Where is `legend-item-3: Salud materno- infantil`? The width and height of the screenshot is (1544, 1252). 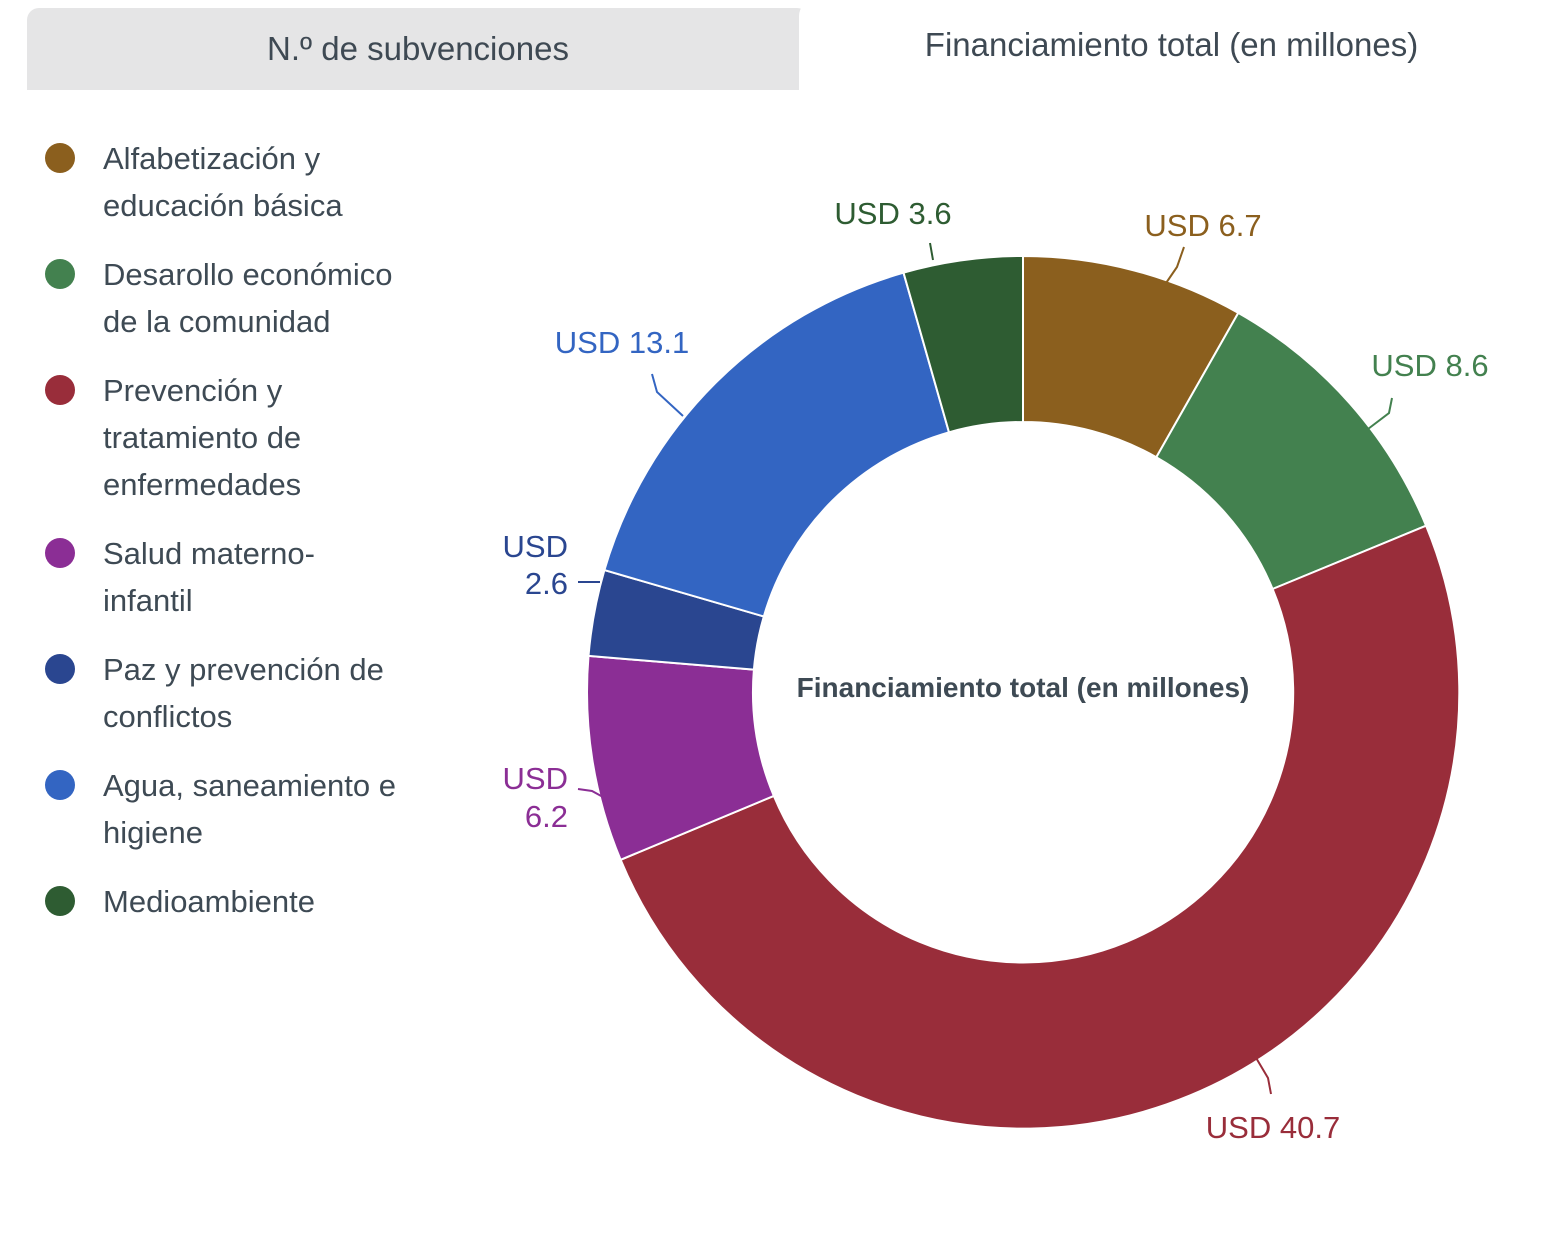 legend-item-3: Salud materno- infantil is located at coordinates (255, 577).